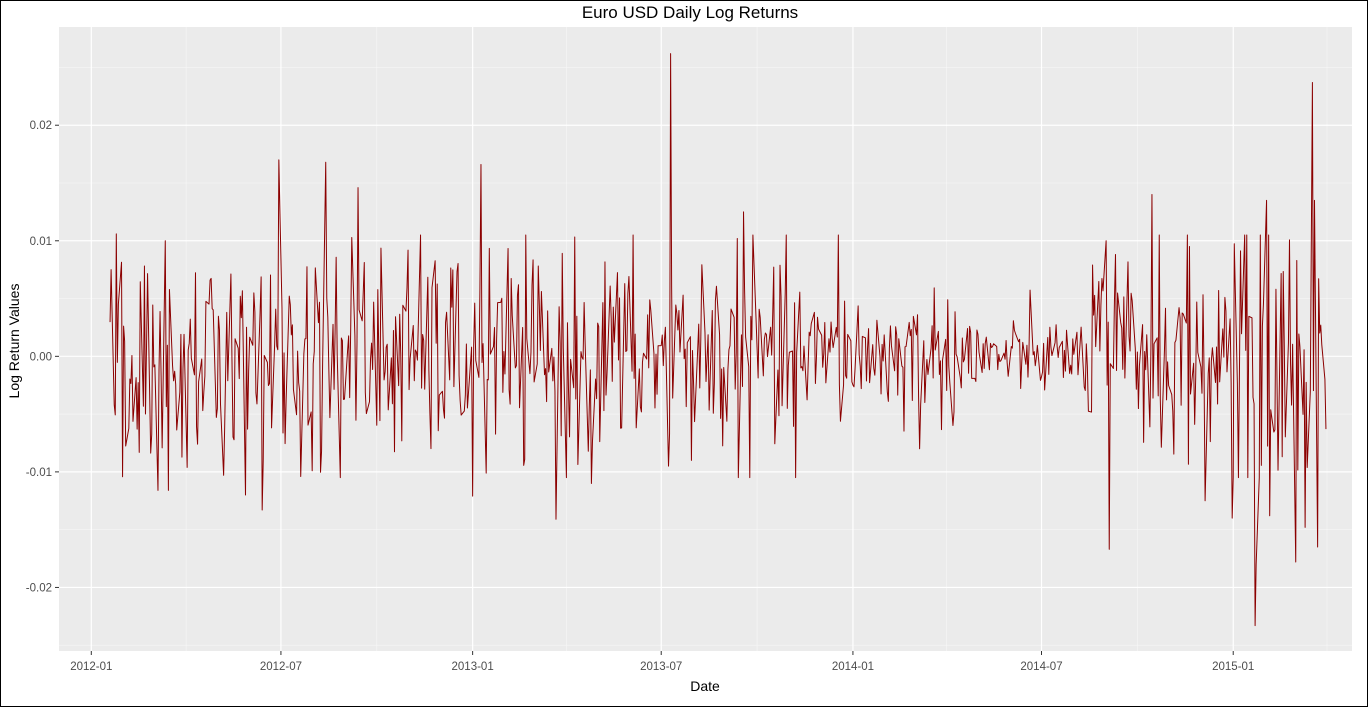 This screenshot has width=1368, height=707. What do you see at coordinates (14, 341) in the screenshot?
I see `y-axis-label: Log Return Values` at bounding box center [14, 341].